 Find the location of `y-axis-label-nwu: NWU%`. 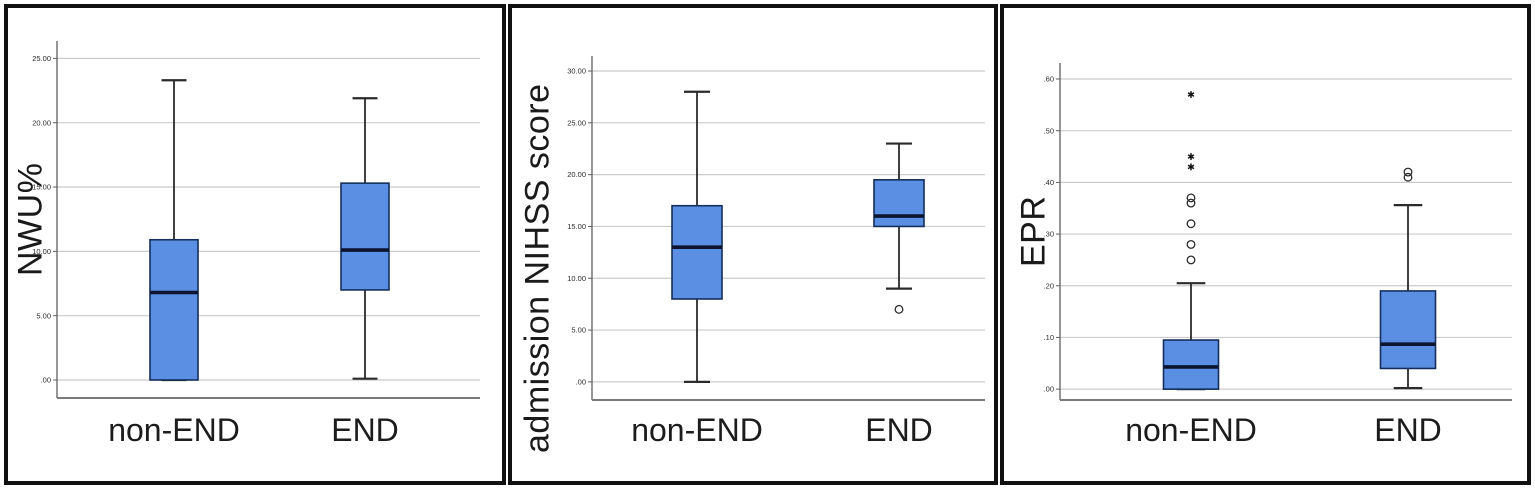

y-axis-label-nwu: NWU% is located at coordinates (30, 219).